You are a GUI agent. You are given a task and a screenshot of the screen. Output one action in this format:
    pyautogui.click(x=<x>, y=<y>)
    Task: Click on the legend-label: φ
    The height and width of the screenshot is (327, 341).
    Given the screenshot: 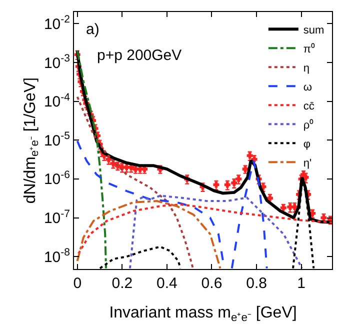 What is the action you would take?
    pyautogui.click(x=307, y=144)
    